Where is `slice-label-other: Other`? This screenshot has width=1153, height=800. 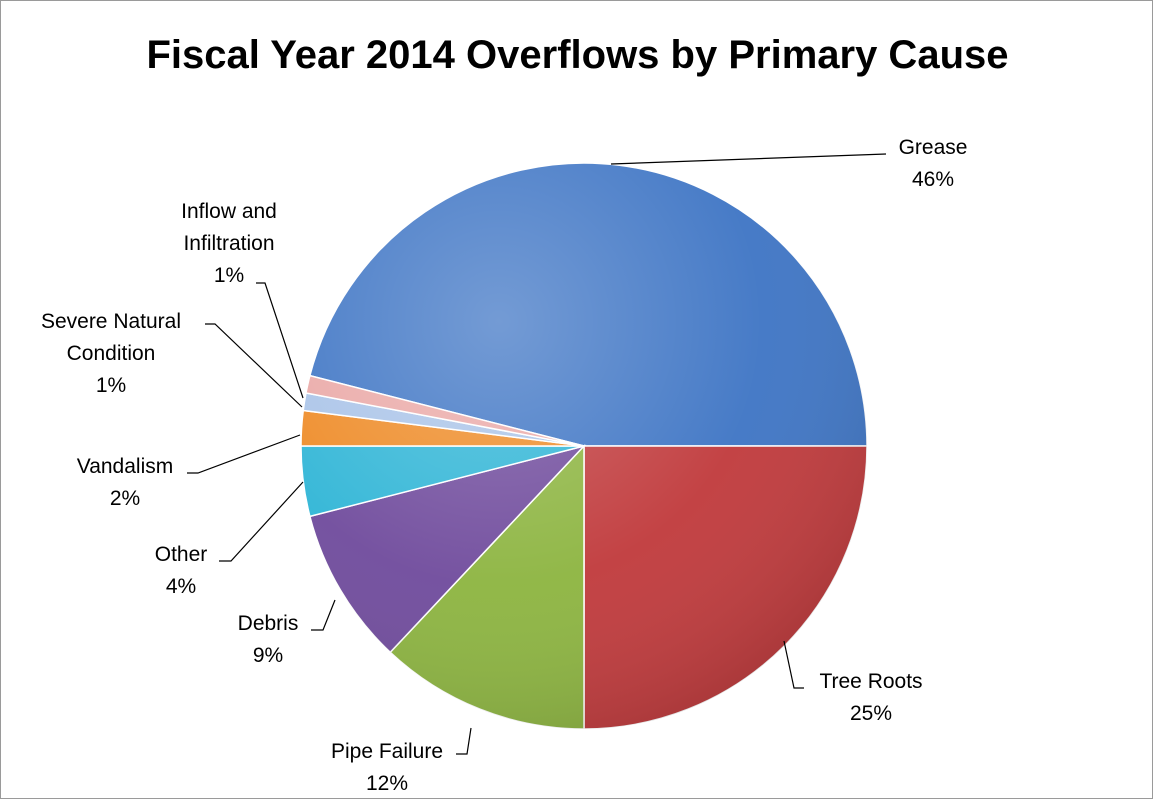 slice-label-other: Other is located at coordinates (181, 554).